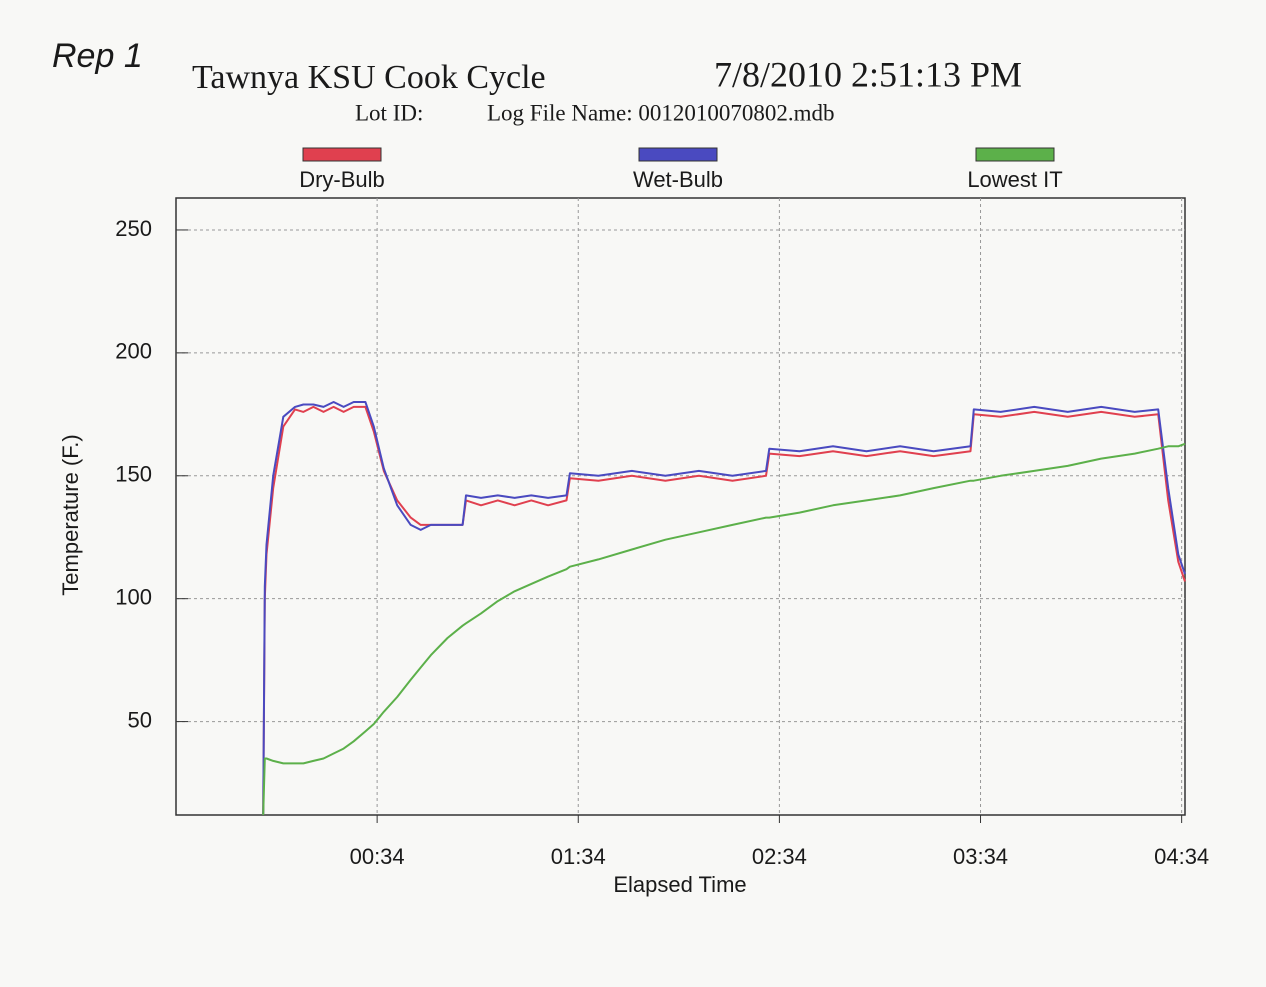 The height and width of the screenshot is (987, 1266). I want to click on y-tick-label: 50, so click(140, 719).